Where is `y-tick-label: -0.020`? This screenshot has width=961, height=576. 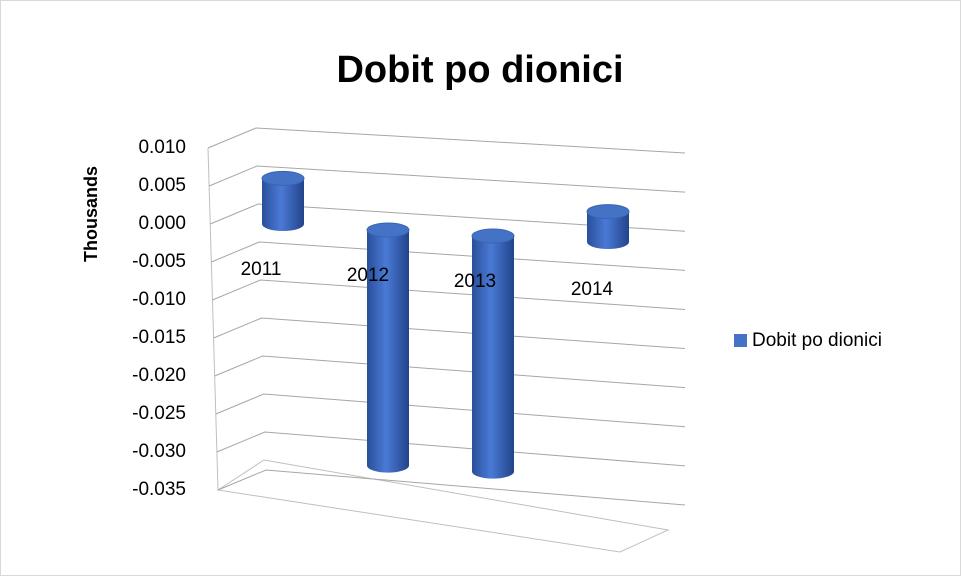 y-tick-label: -0.020 is located at coordinates (159, 375).